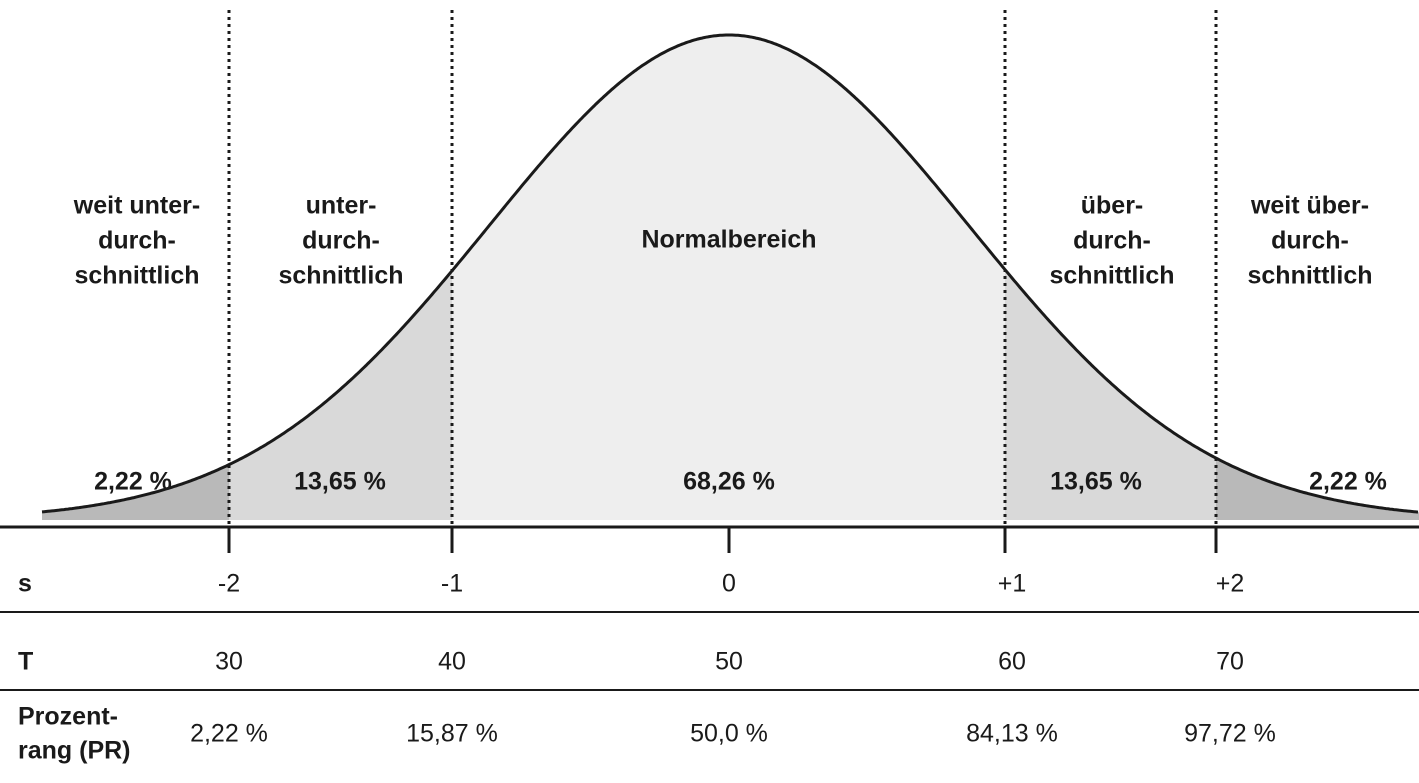  What do you see at coordinates (728, 240) in the screenshot?
I see `region-label: Normalbereich` at bounding box center [728, 240].